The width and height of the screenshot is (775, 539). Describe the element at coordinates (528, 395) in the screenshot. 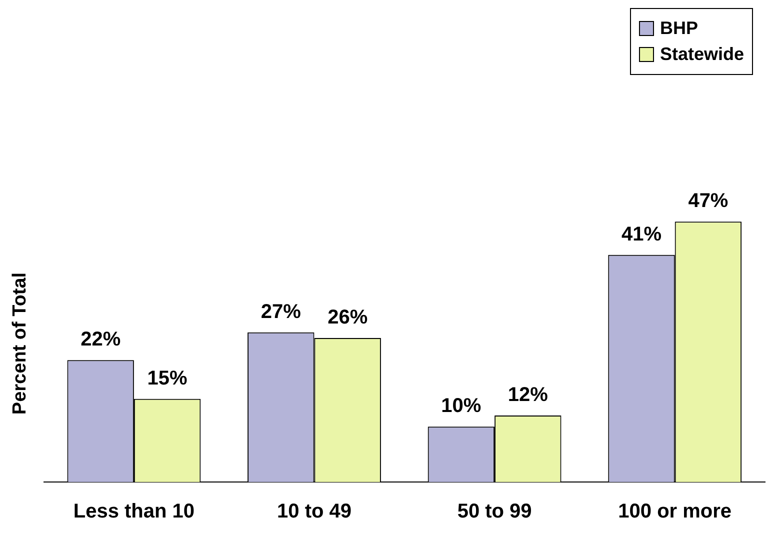

I see `data-label: 12%` at that location.